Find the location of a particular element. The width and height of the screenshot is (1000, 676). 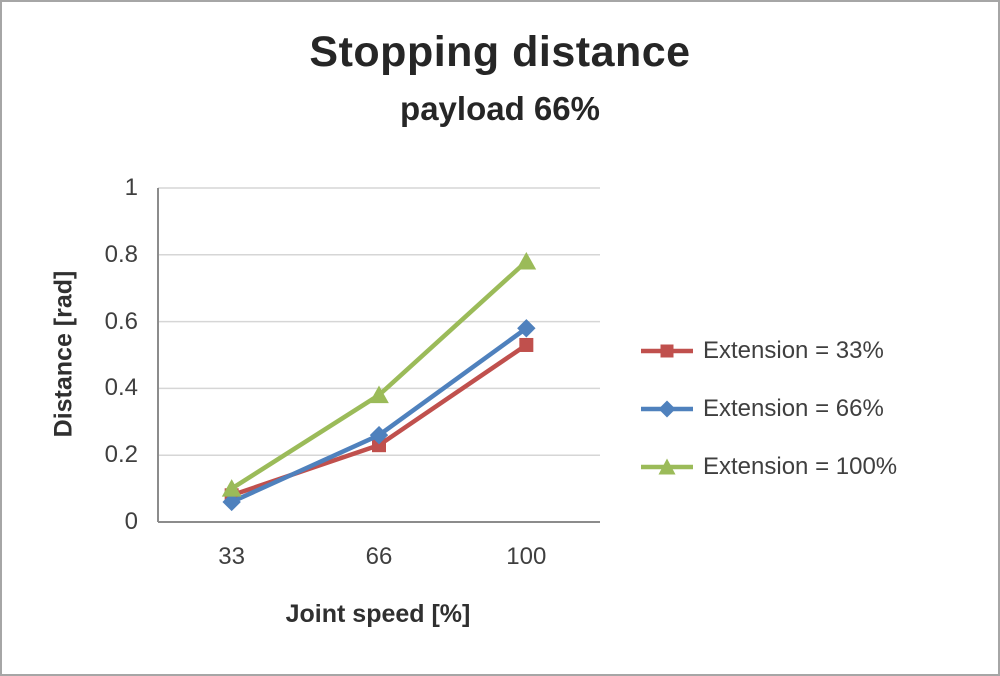

legend-item-extension-100: Extension = 100% is located at coordinates (768, 466).